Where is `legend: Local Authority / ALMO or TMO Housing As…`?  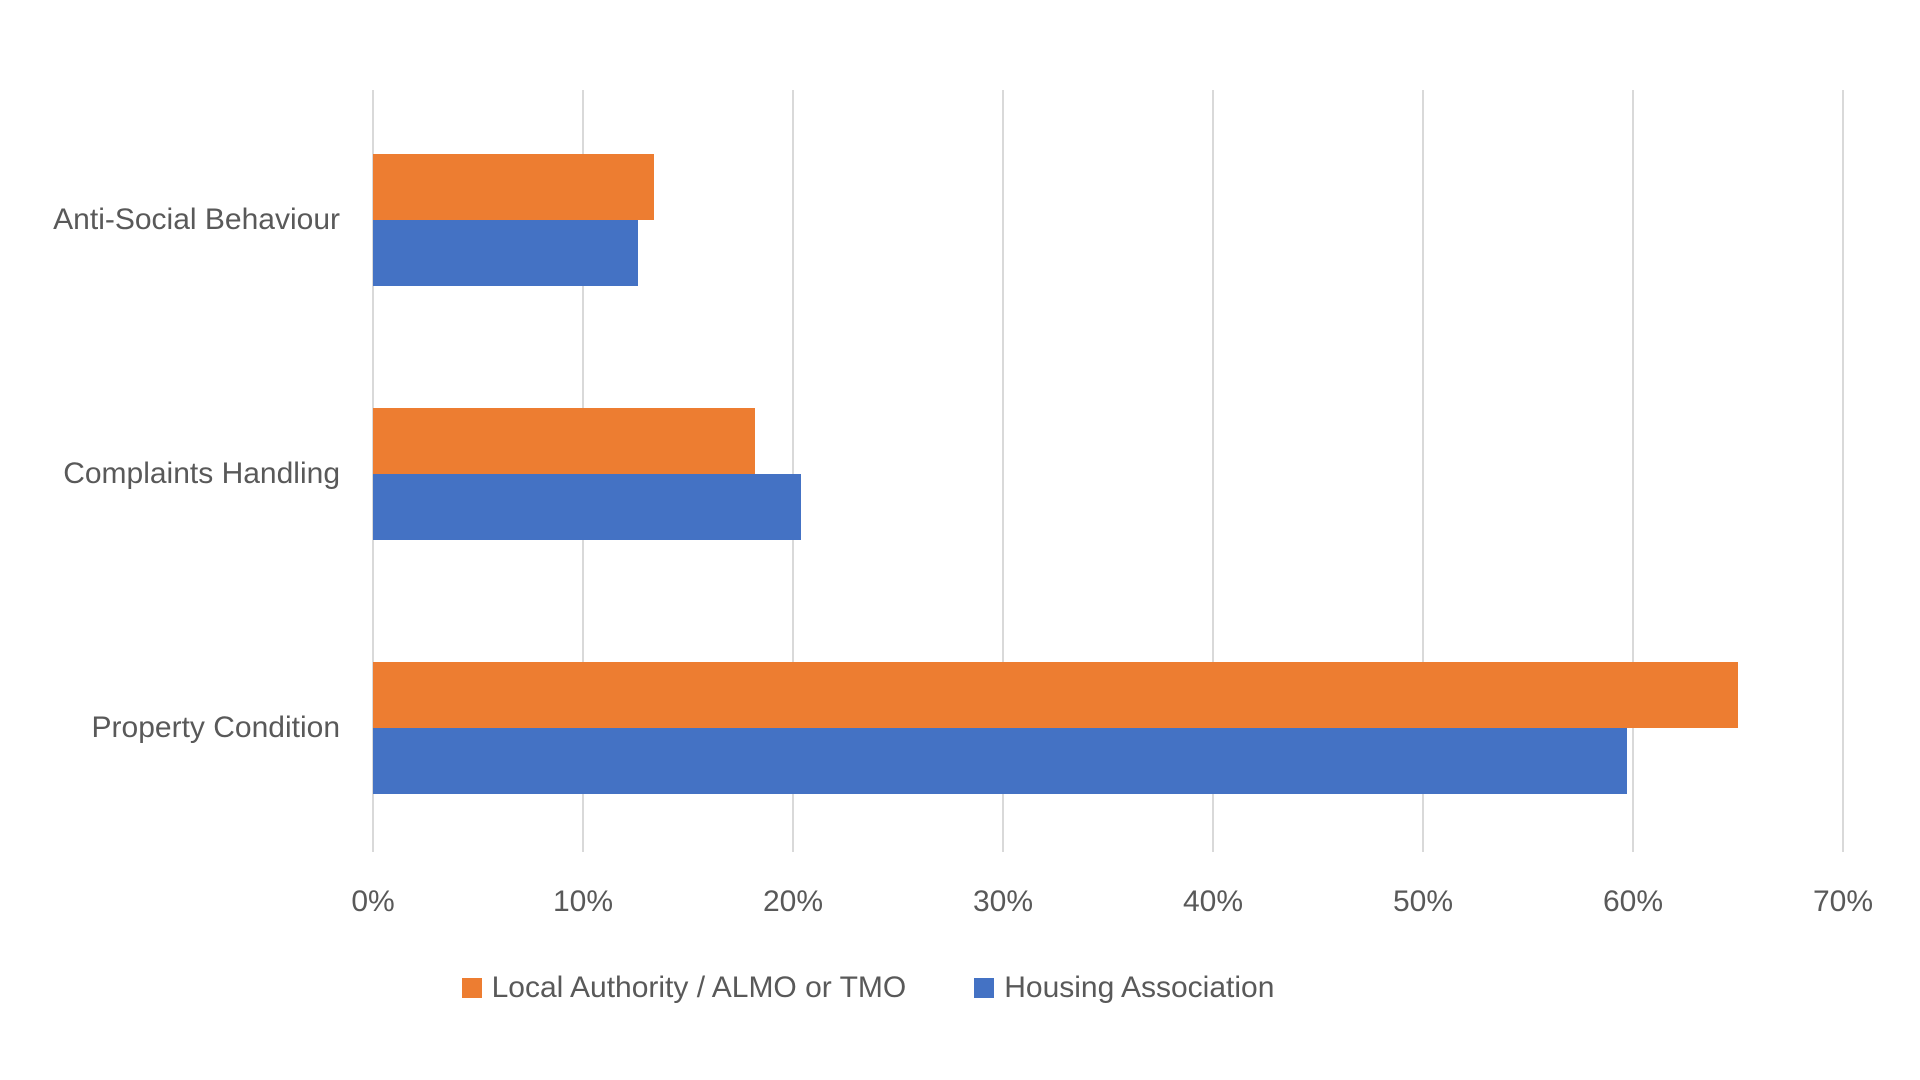 legend: Local Authority / ALMO or TMO Housing As… is located at coordinates (868, 988).